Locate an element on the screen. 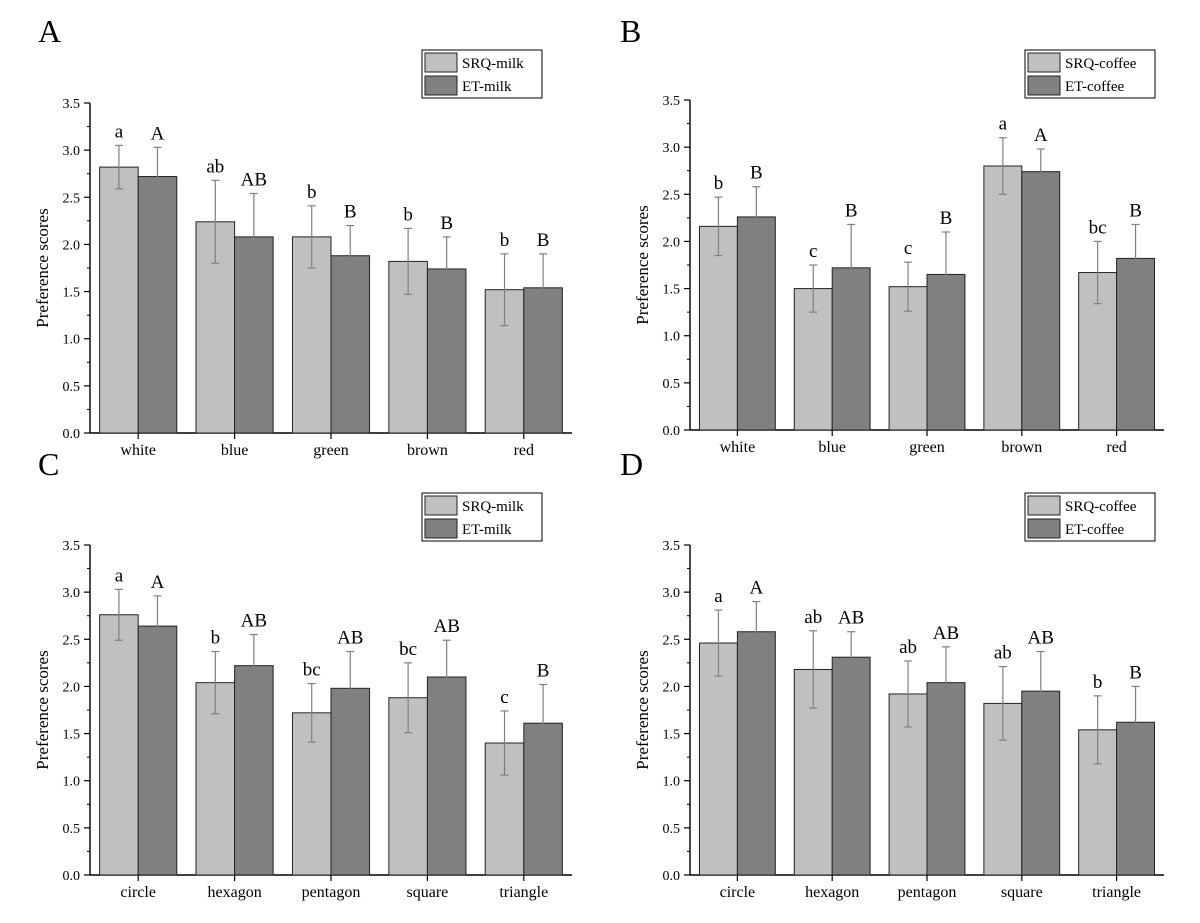 This screenshot has height=923, width=1200. x-tick-label: pentagon is located at coordinates (927, 892).